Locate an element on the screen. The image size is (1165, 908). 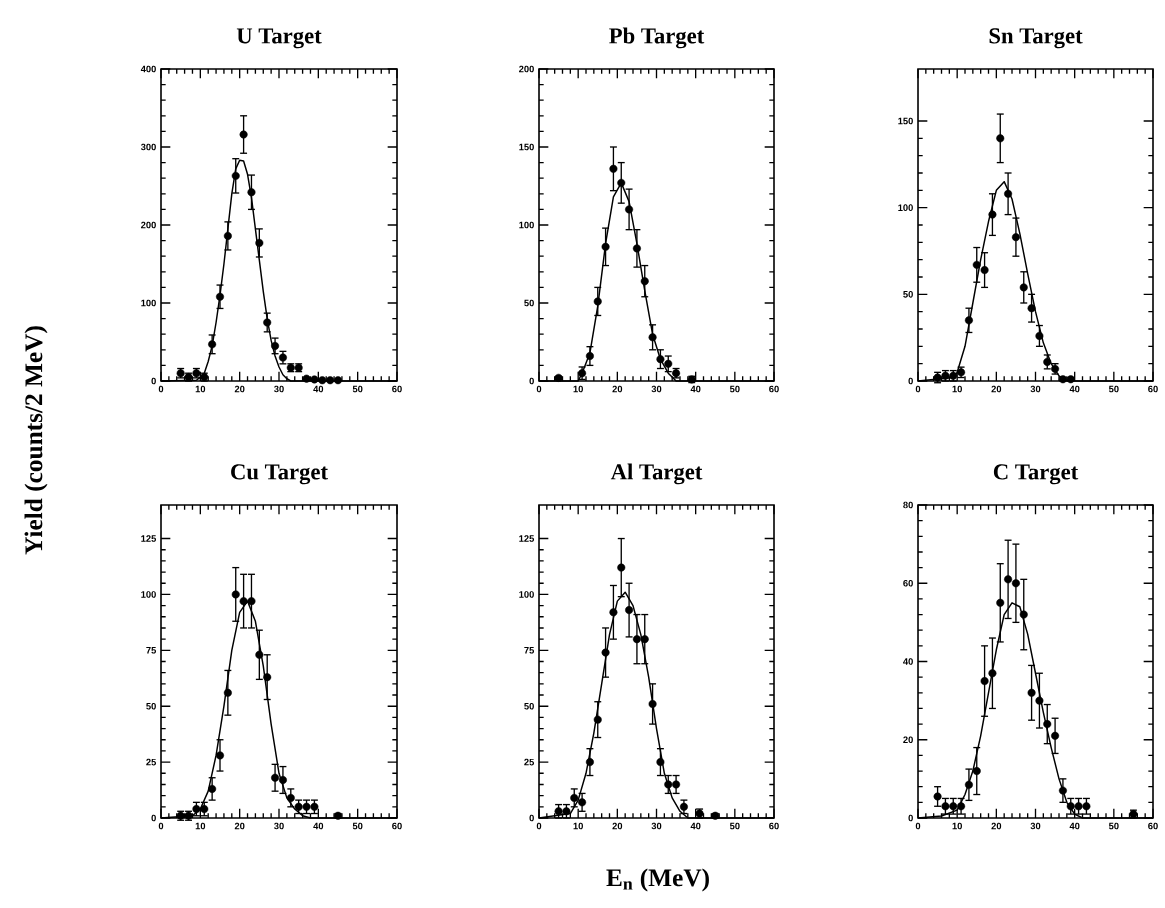
y-tick-label: 40 is located at coordinates (908, 661).